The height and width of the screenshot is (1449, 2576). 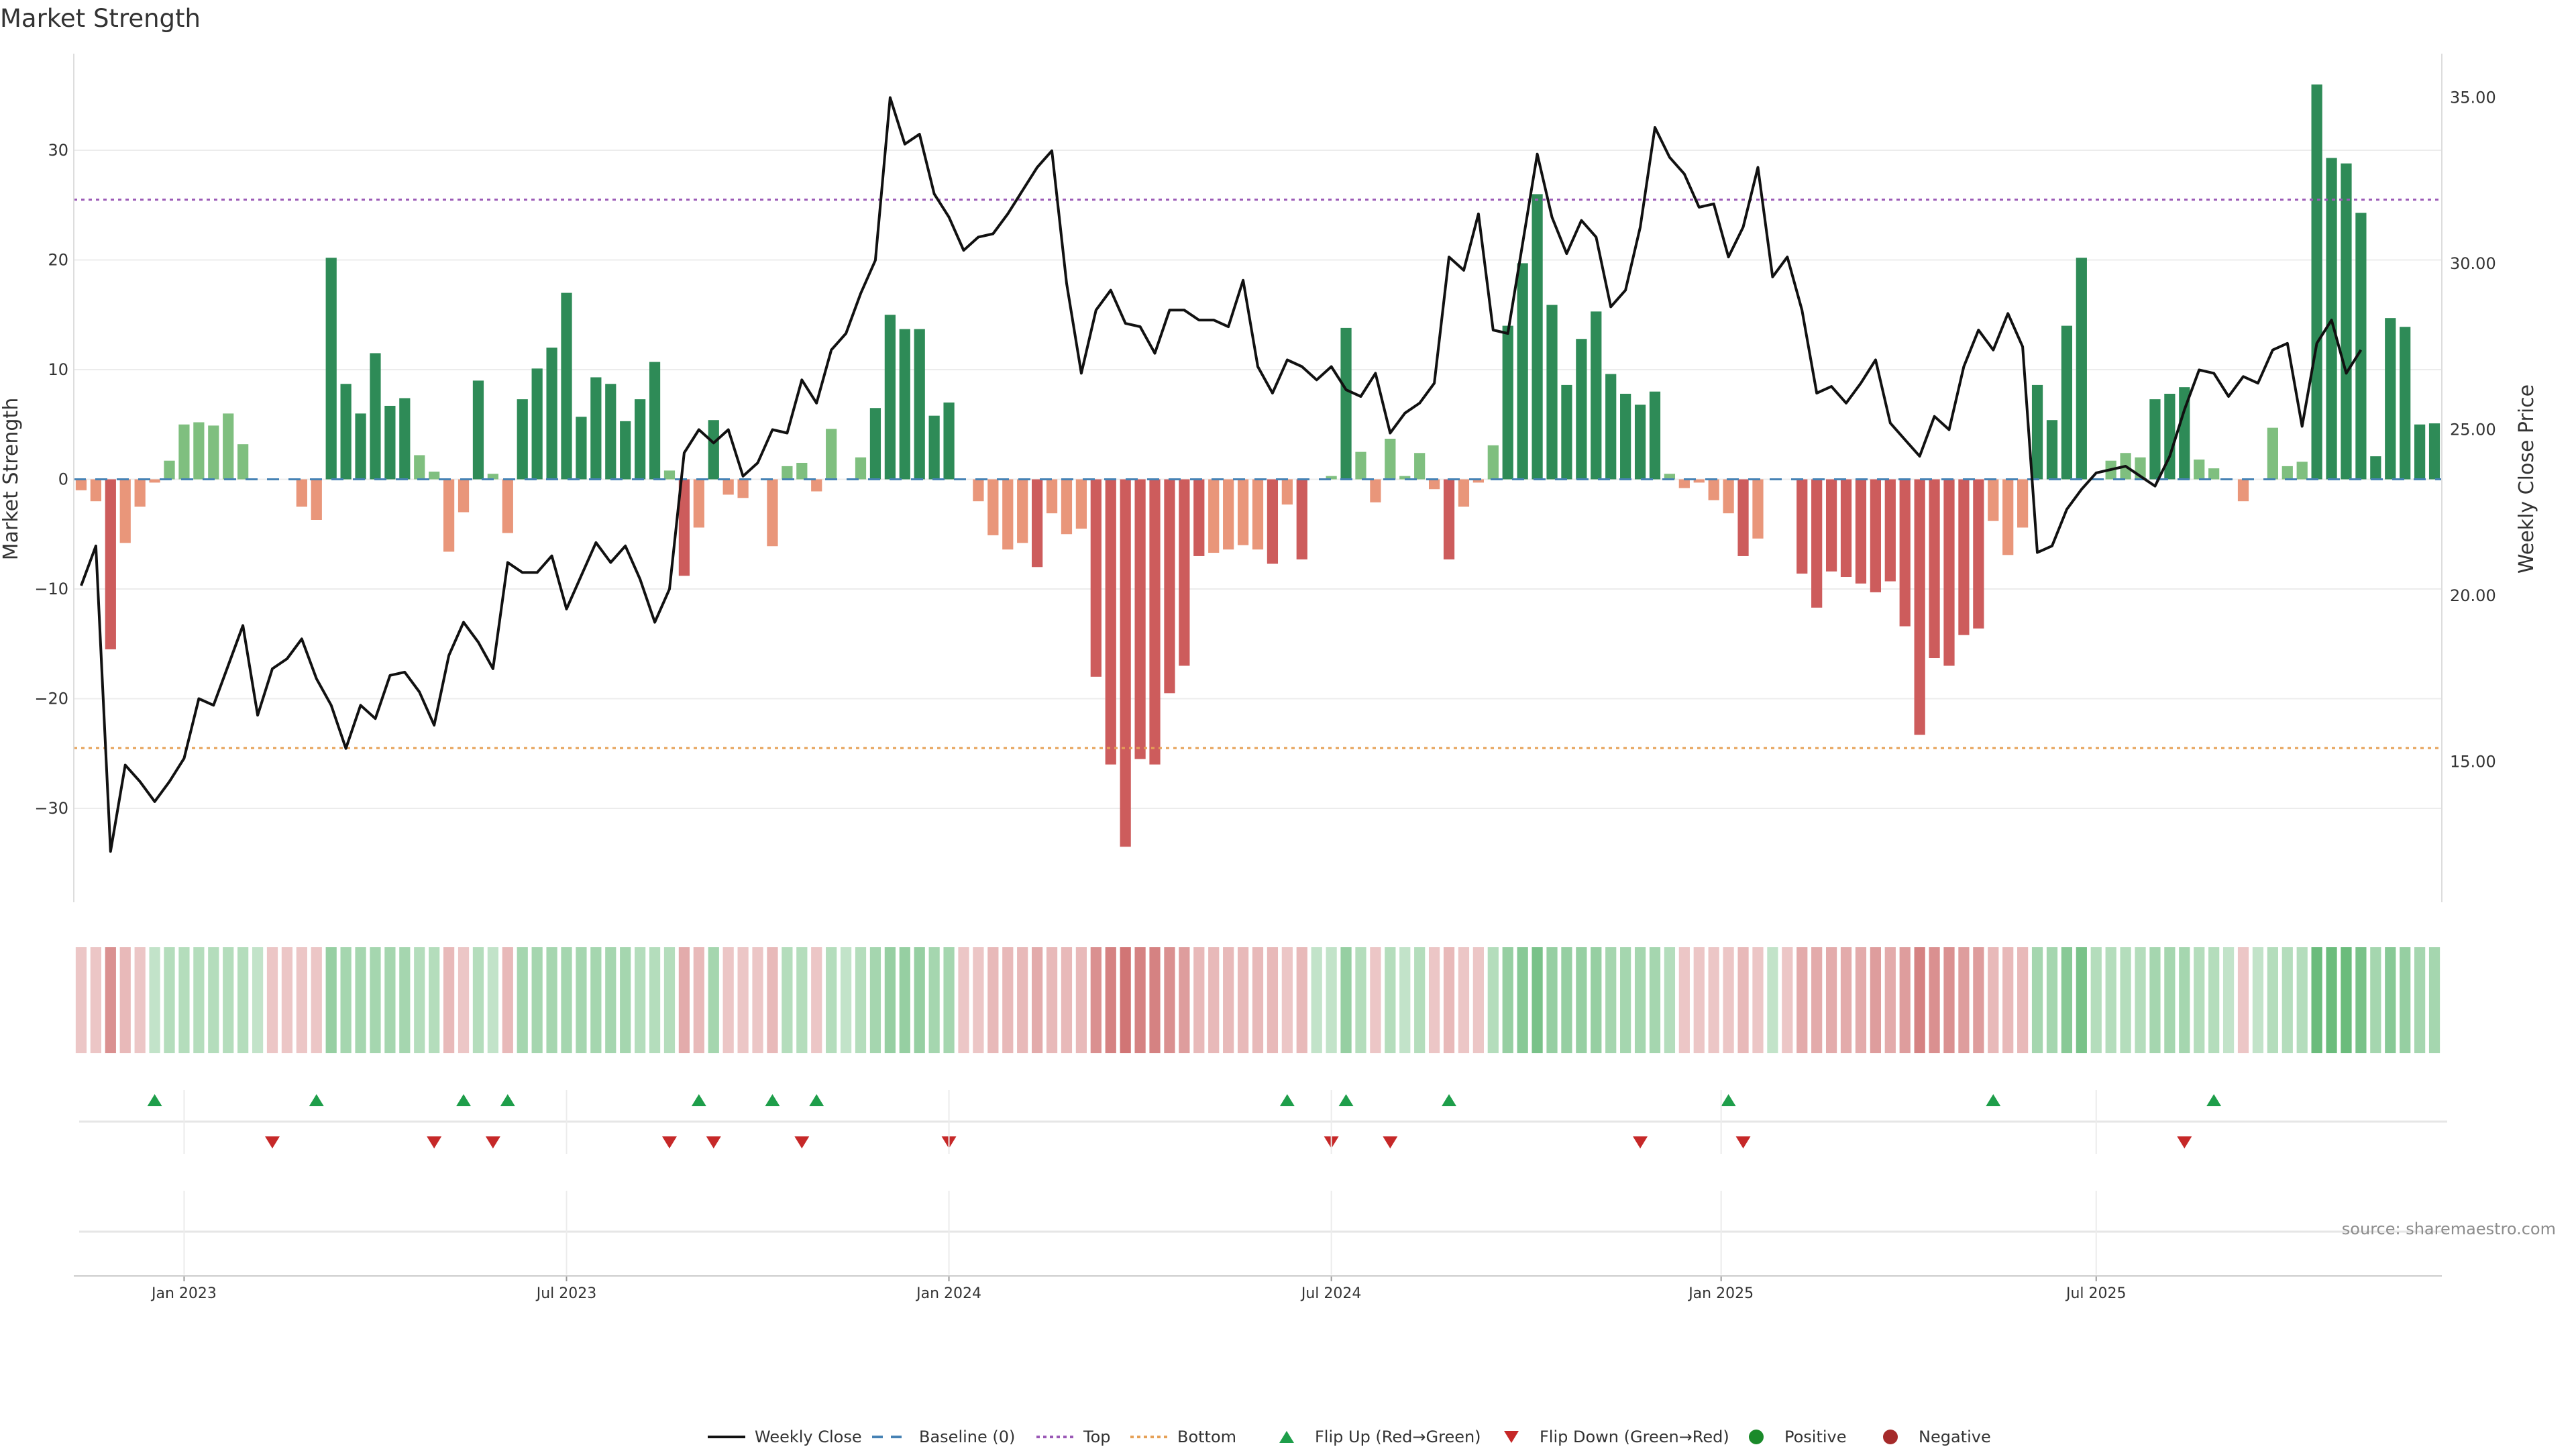 What do you see at coordinates (1263, 1163) in the screenshot?
I see `flip-markers` at bounding box center [1263, 1163].